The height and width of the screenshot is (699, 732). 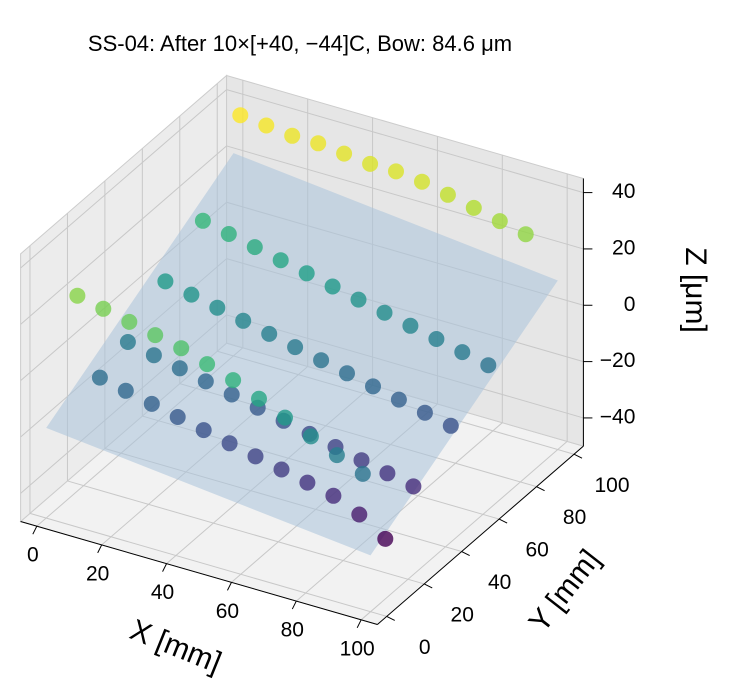 I want to click on x-axis, so click(x=199, y=573).